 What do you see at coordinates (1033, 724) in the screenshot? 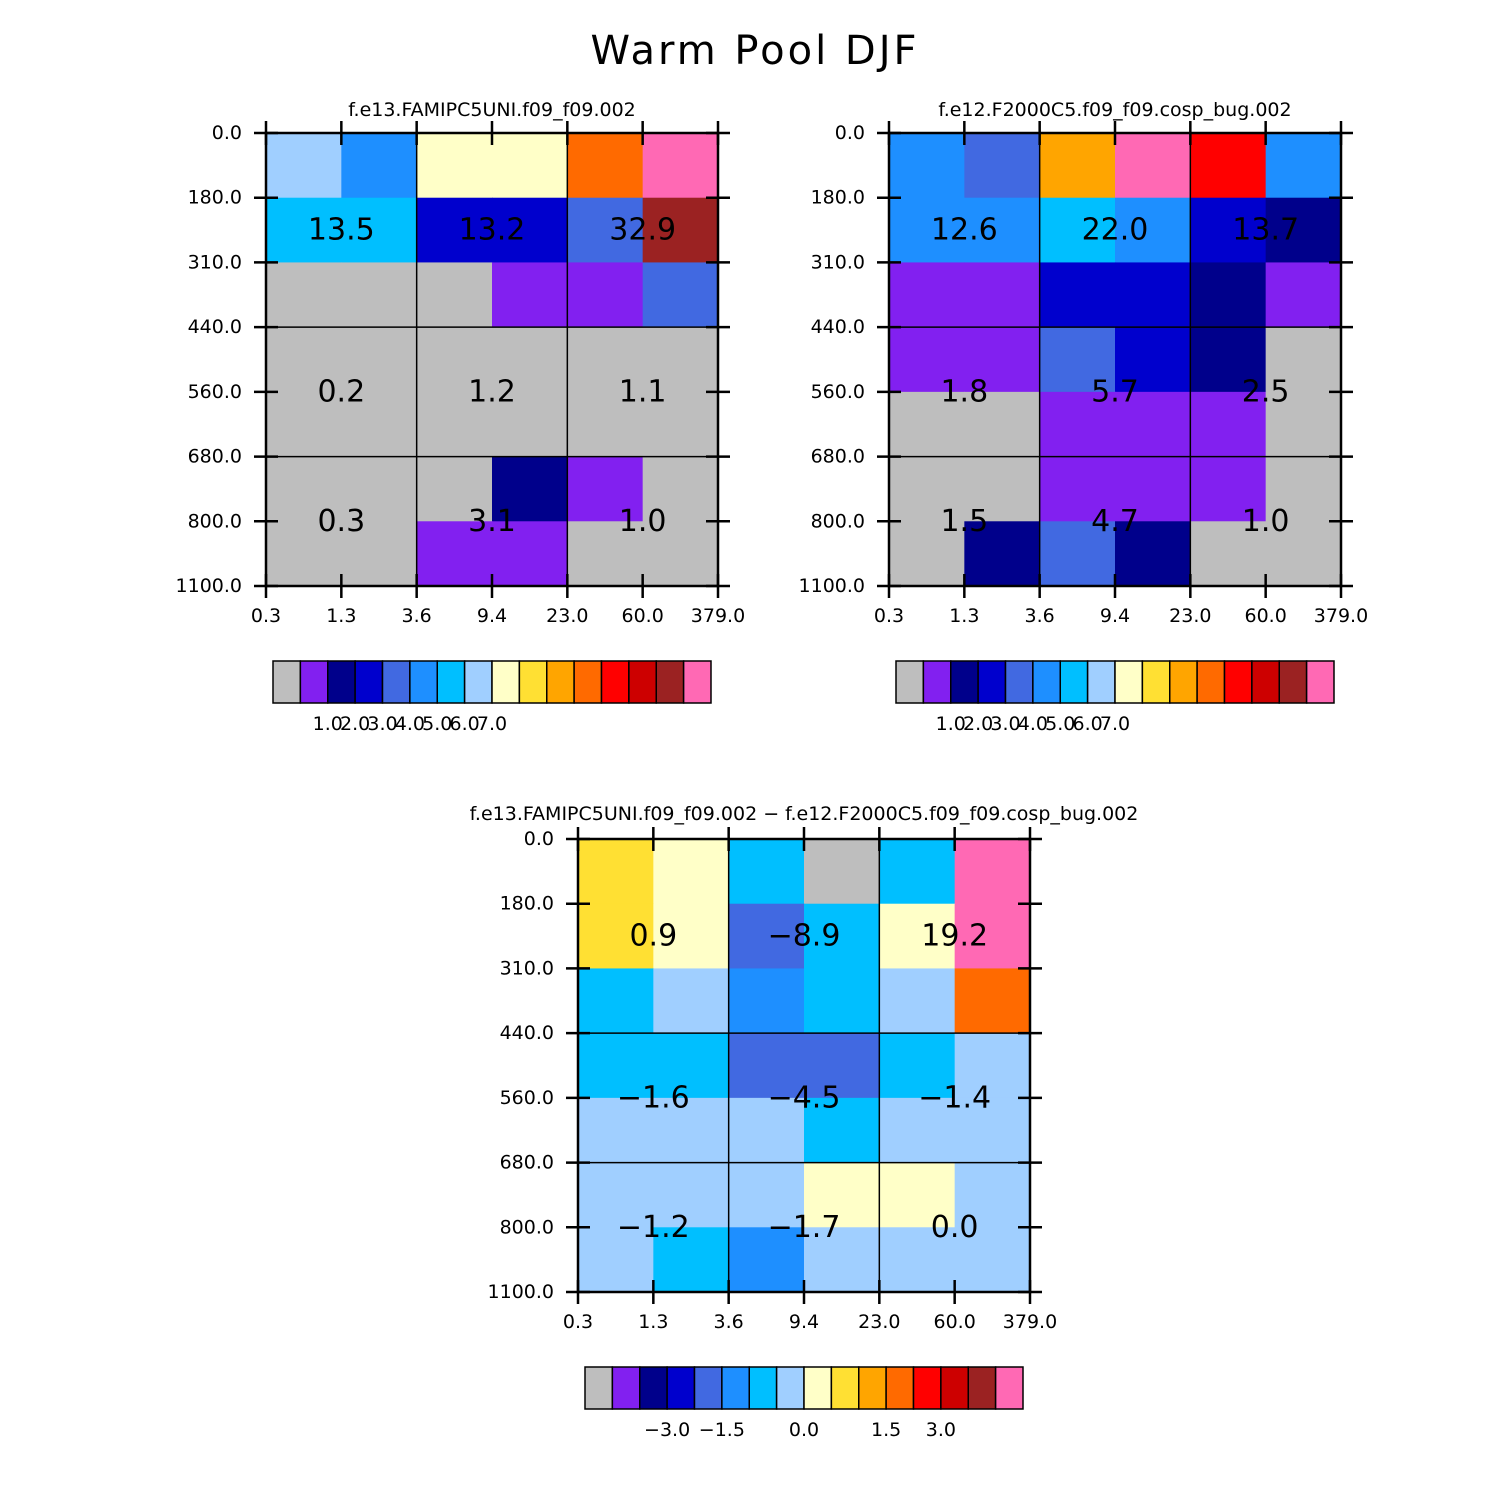
I see `colorbar-tick-label: 4.0` at bounding box center [1033, 724].